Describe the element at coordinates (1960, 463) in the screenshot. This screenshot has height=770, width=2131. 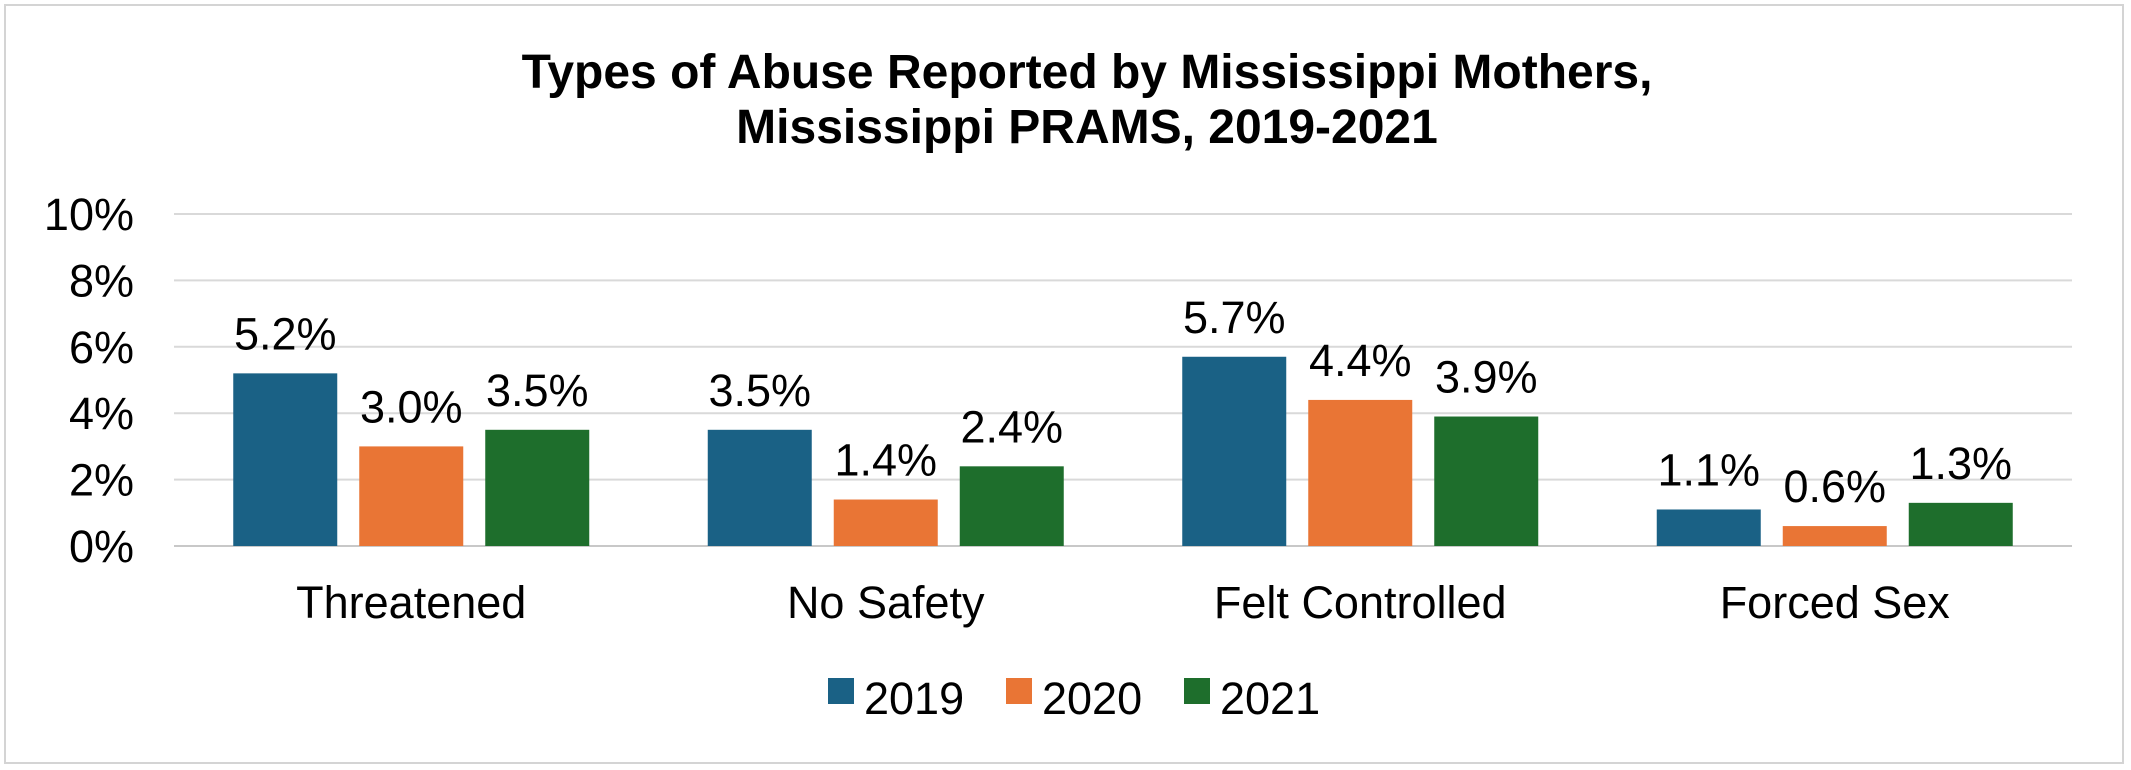
I see `data-label: 1.3%` at that location.